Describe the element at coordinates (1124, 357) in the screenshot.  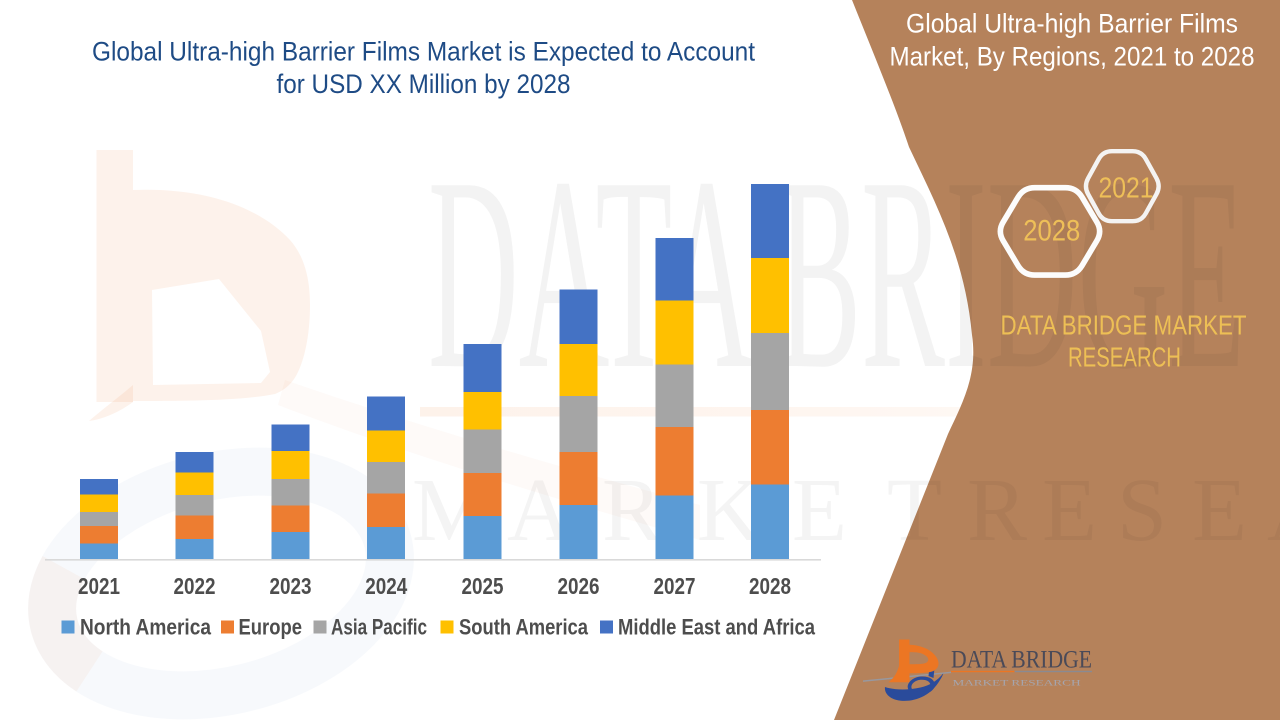
I see `svg-text: RESEARCH` at that location.